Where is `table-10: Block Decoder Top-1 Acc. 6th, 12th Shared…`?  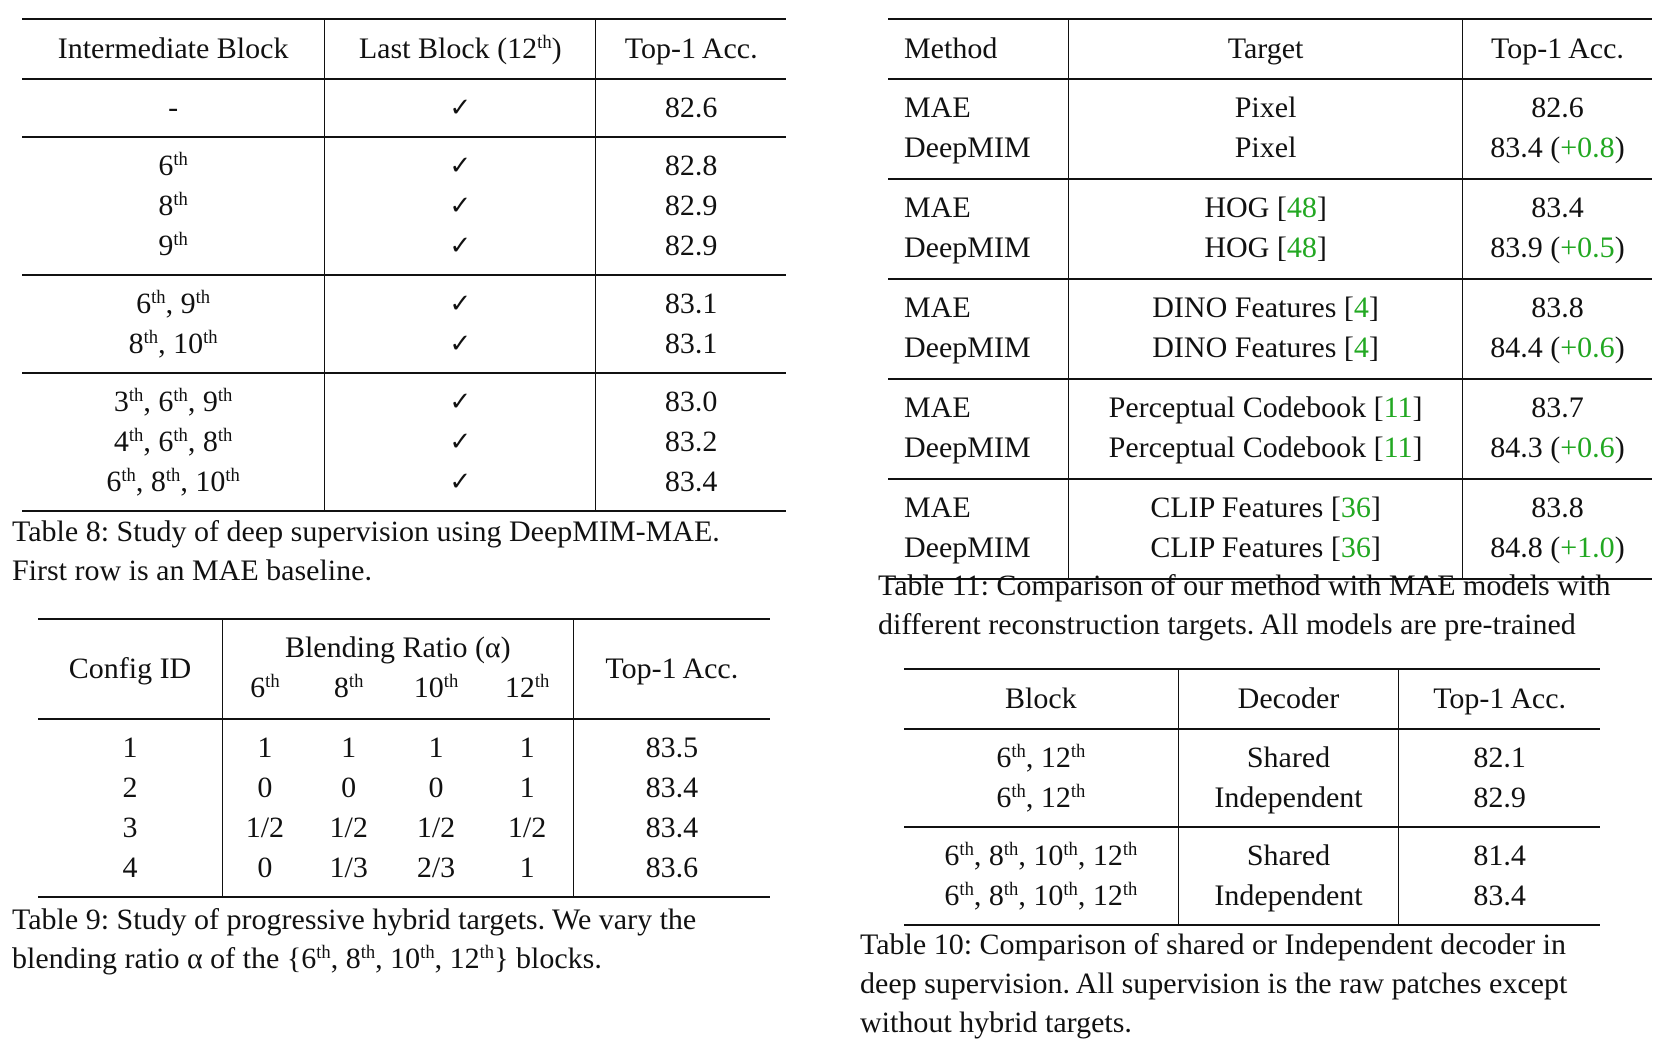 table-10: Block Decoder Top-1 Acc. 6th, 12th Shared… is located at coordinates (1252, 797).